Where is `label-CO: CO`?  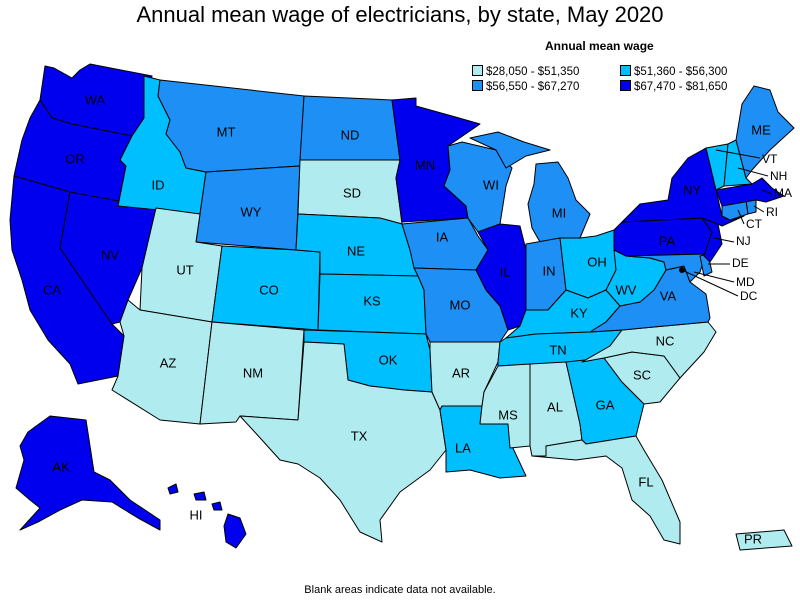 label-CO: CO is located at coordinates (269, 289).